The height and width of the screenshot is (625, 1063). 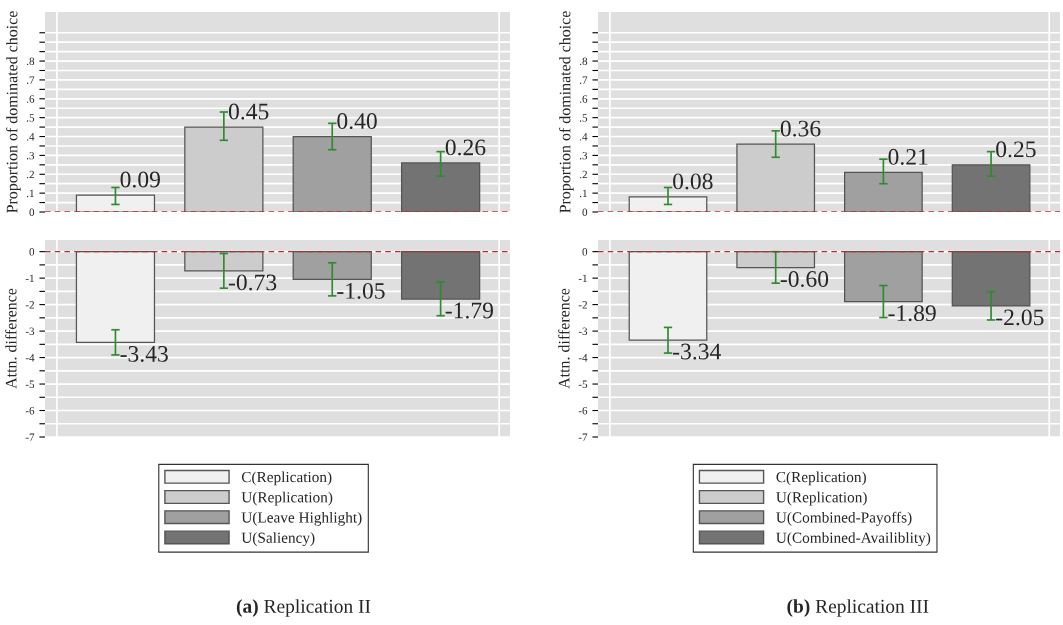 I want to click on data-label: -0.73, so click(x=252, y=282).